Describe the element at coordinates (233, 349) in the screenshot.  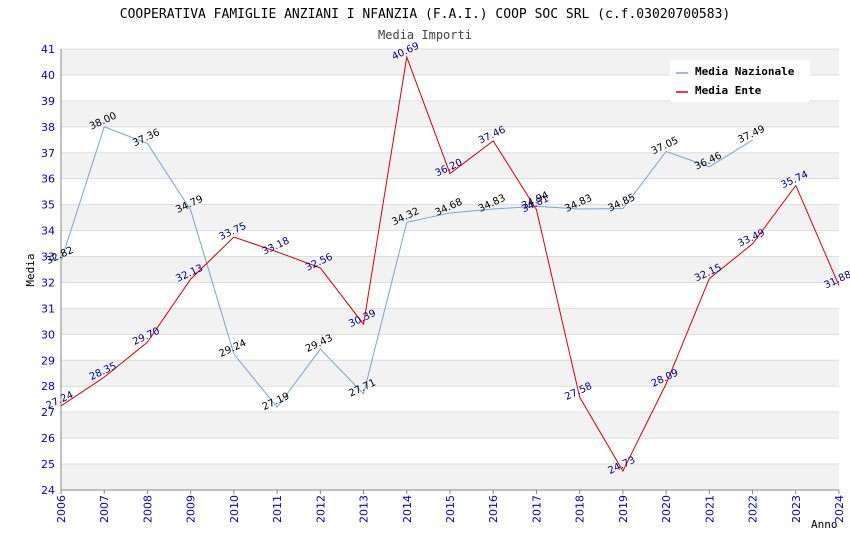
I see `data-label: 29.24` at that location.